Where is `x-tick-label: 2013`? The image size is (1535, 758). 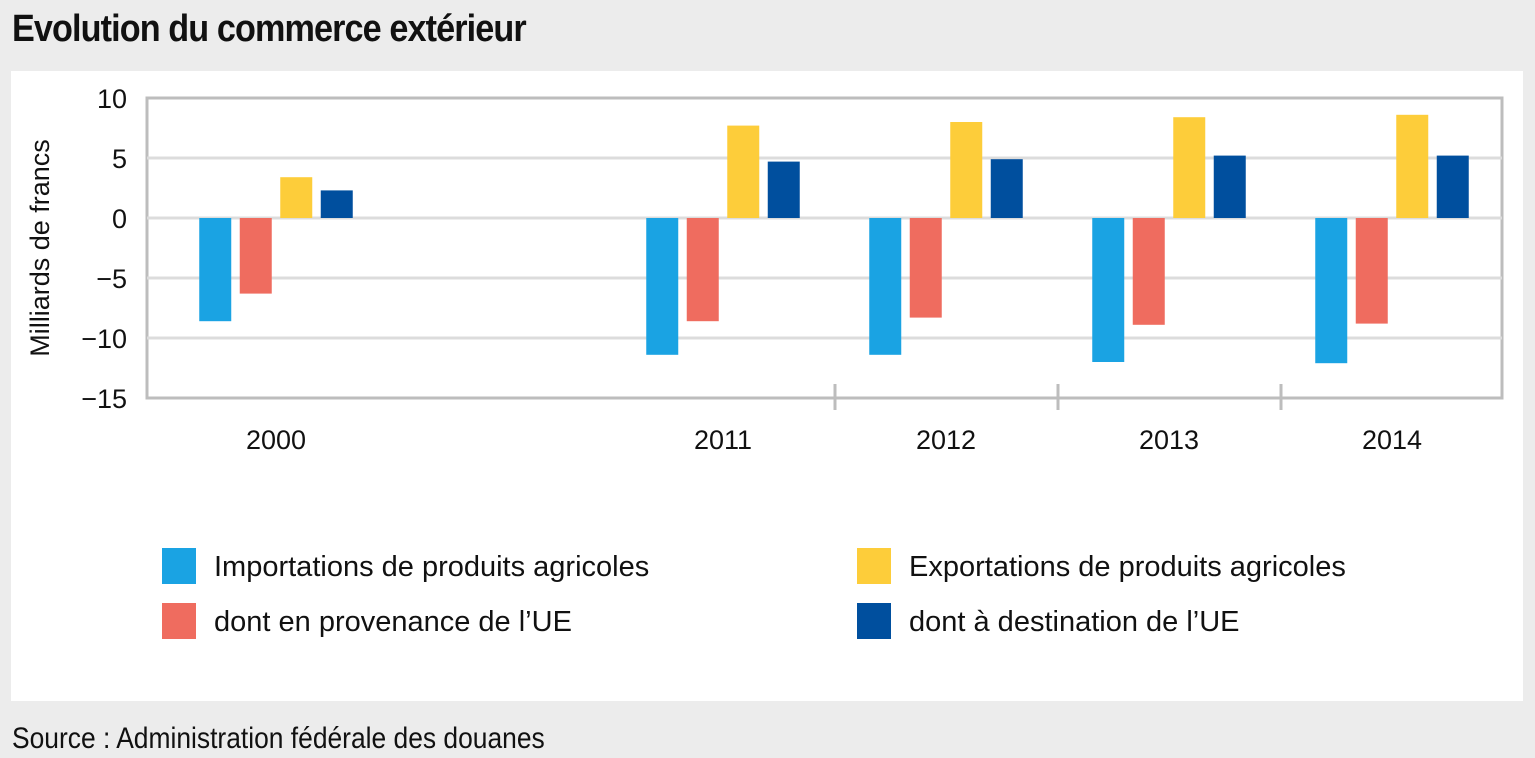
x-tick-label: 2013 is located at coordinates (1169, 440).